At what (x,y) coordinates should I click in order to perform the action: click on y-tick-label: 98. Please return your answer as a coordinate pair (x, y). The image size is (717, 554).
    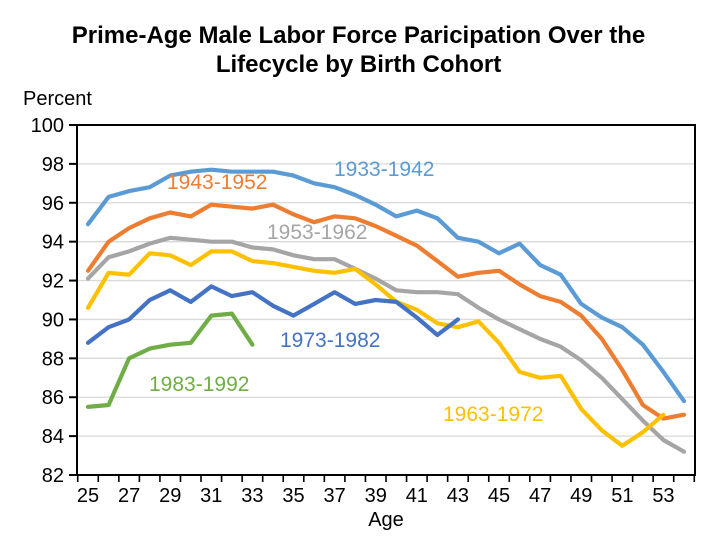
    Looking at the image, I should click on (53, 165).